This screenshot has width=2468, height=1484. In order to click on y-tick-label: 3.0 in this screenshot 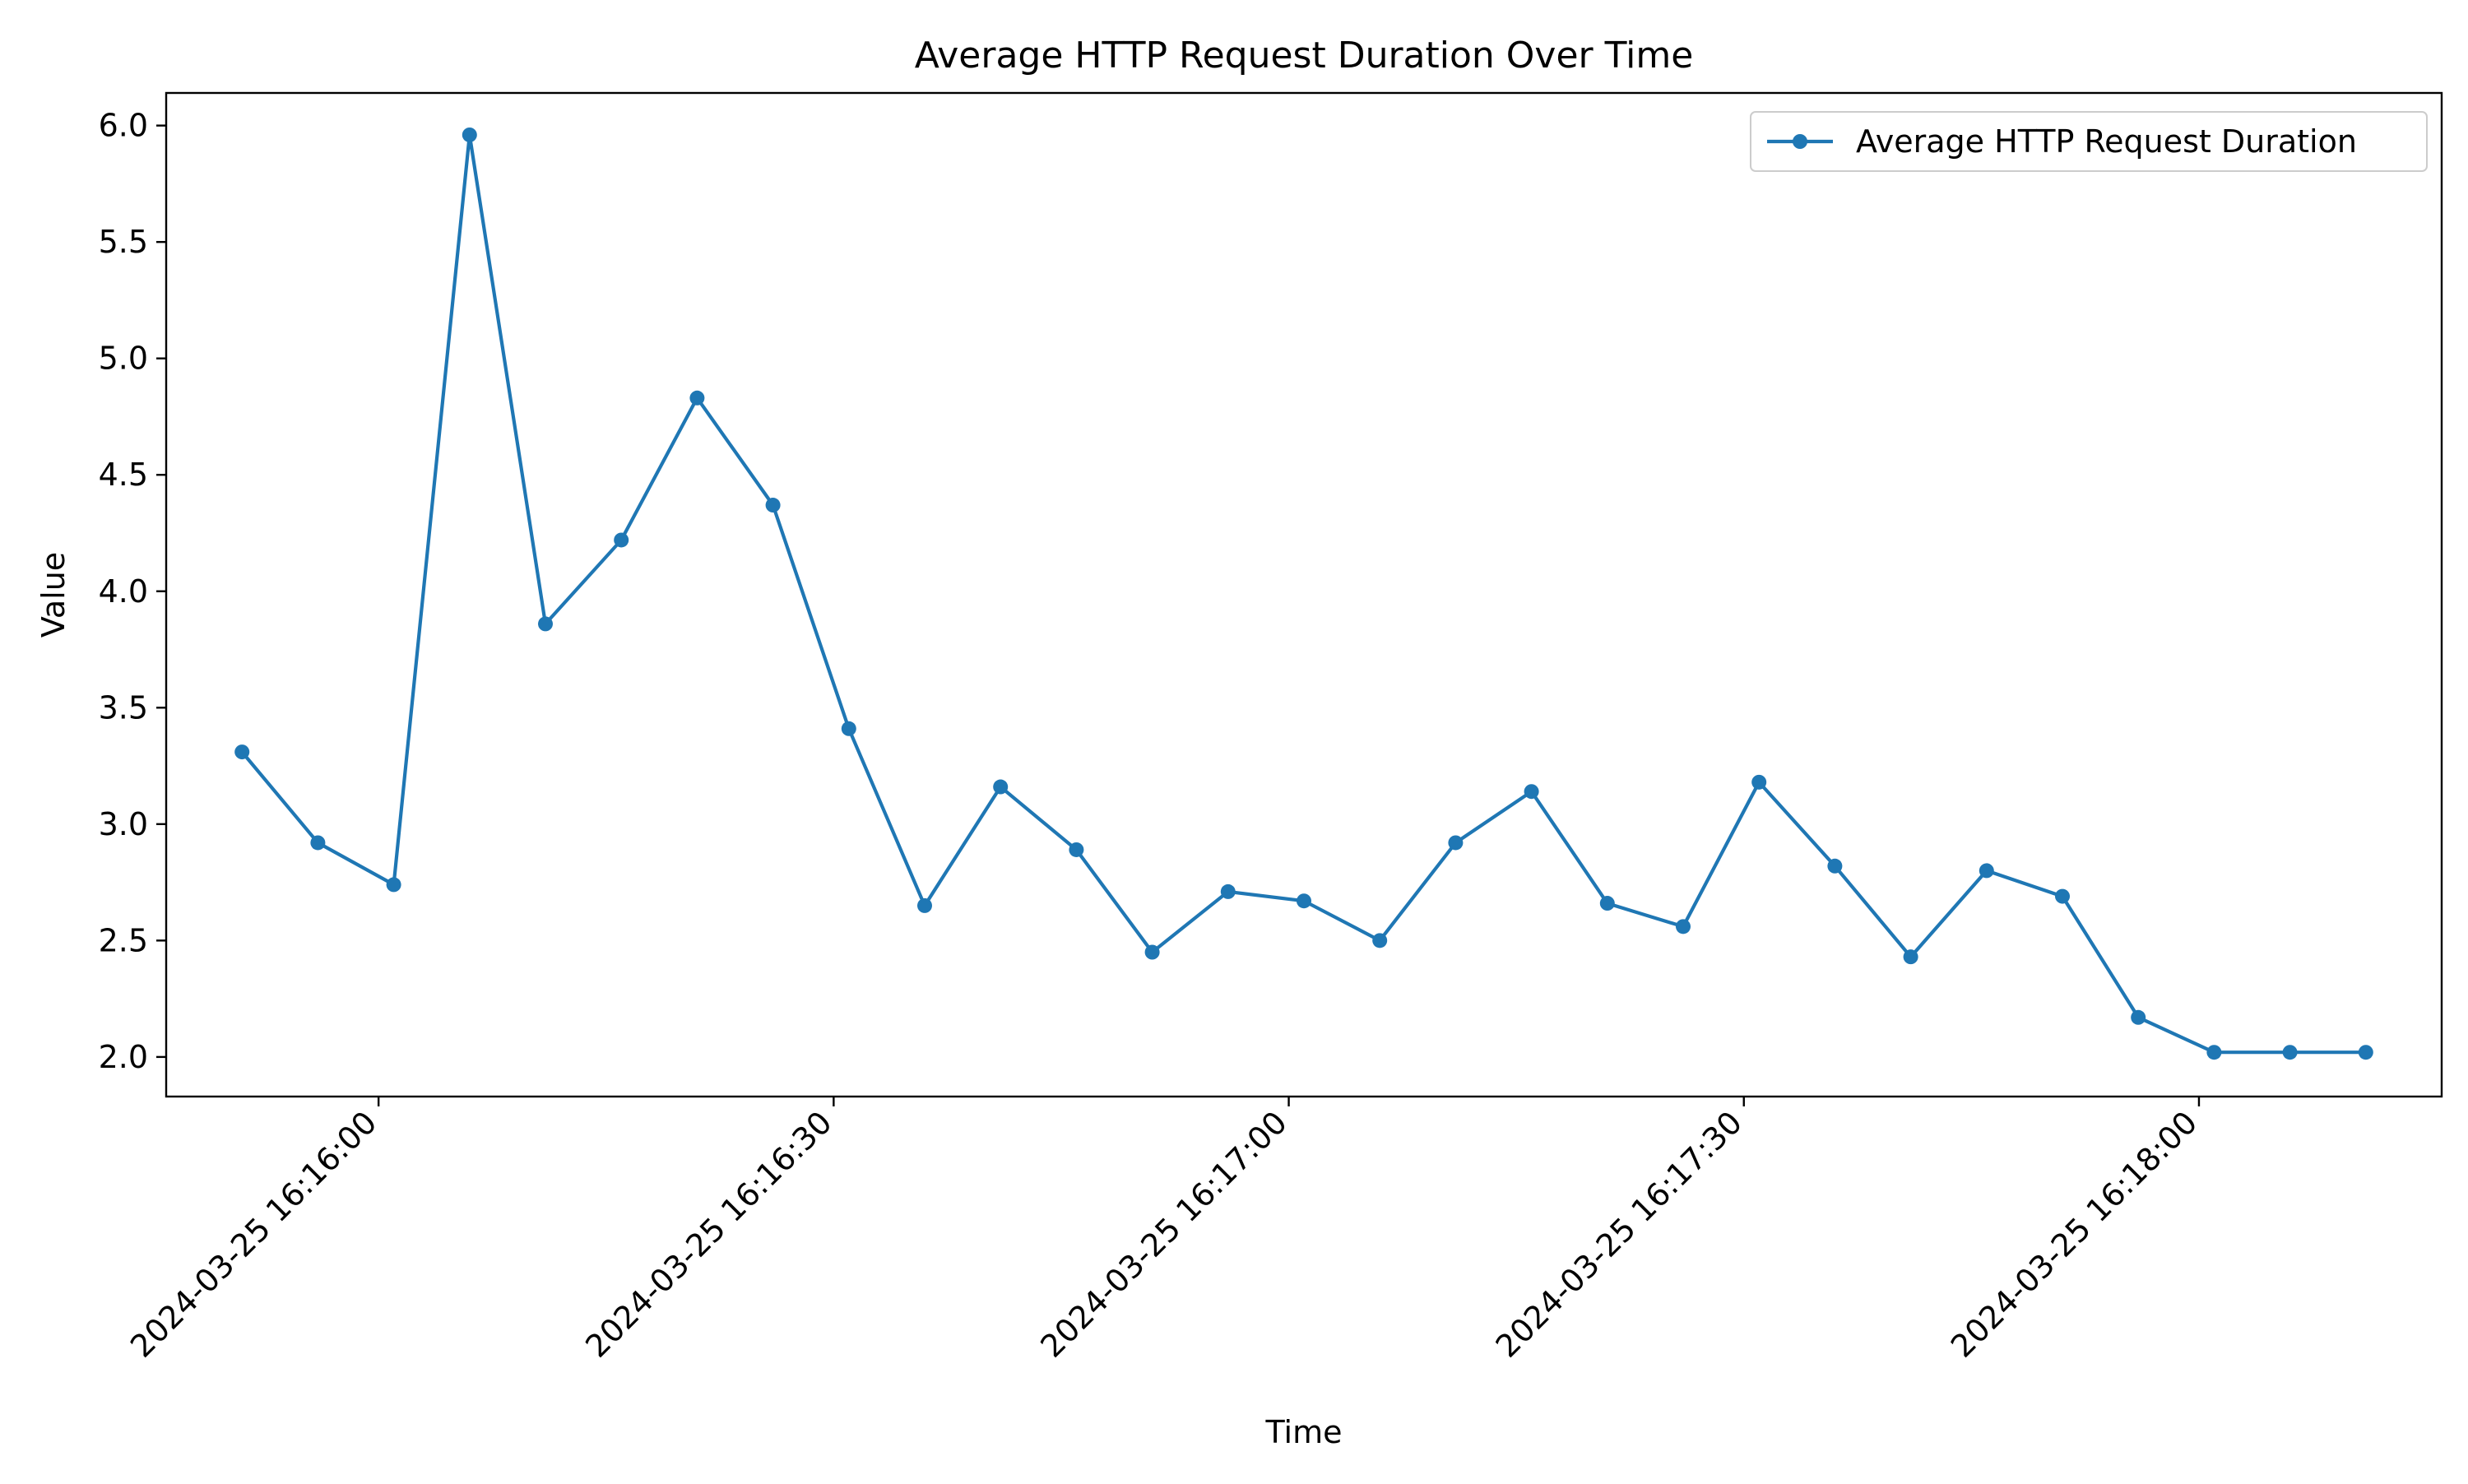, I will do `click(124, 824)`.